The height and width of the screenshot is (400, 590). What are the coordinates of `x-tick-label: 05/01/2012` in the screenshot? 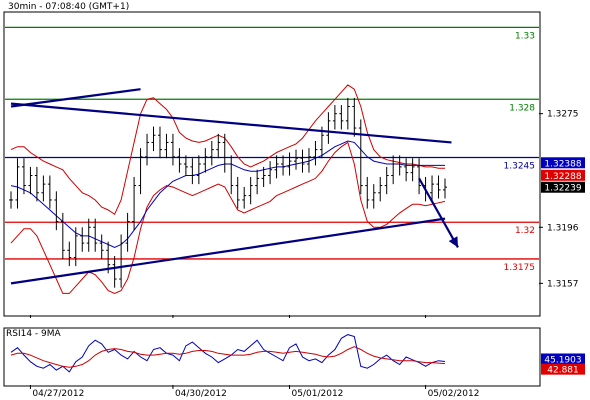 It's located at (318, 394).